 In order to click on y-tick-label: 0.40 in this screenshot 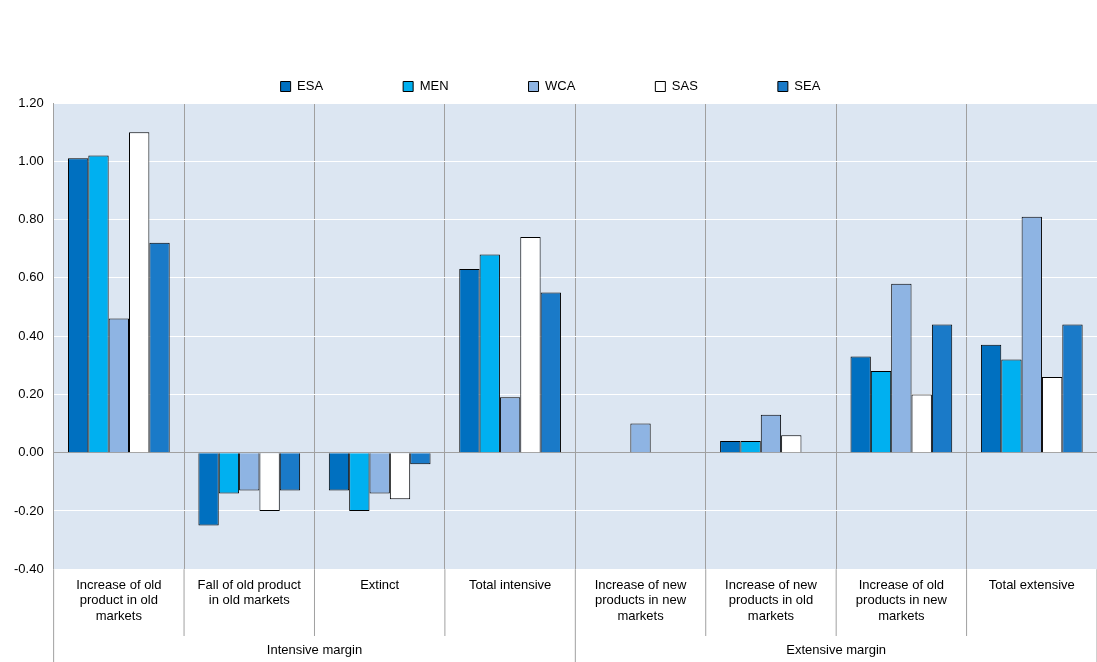, I will do `click(31, 335)`.